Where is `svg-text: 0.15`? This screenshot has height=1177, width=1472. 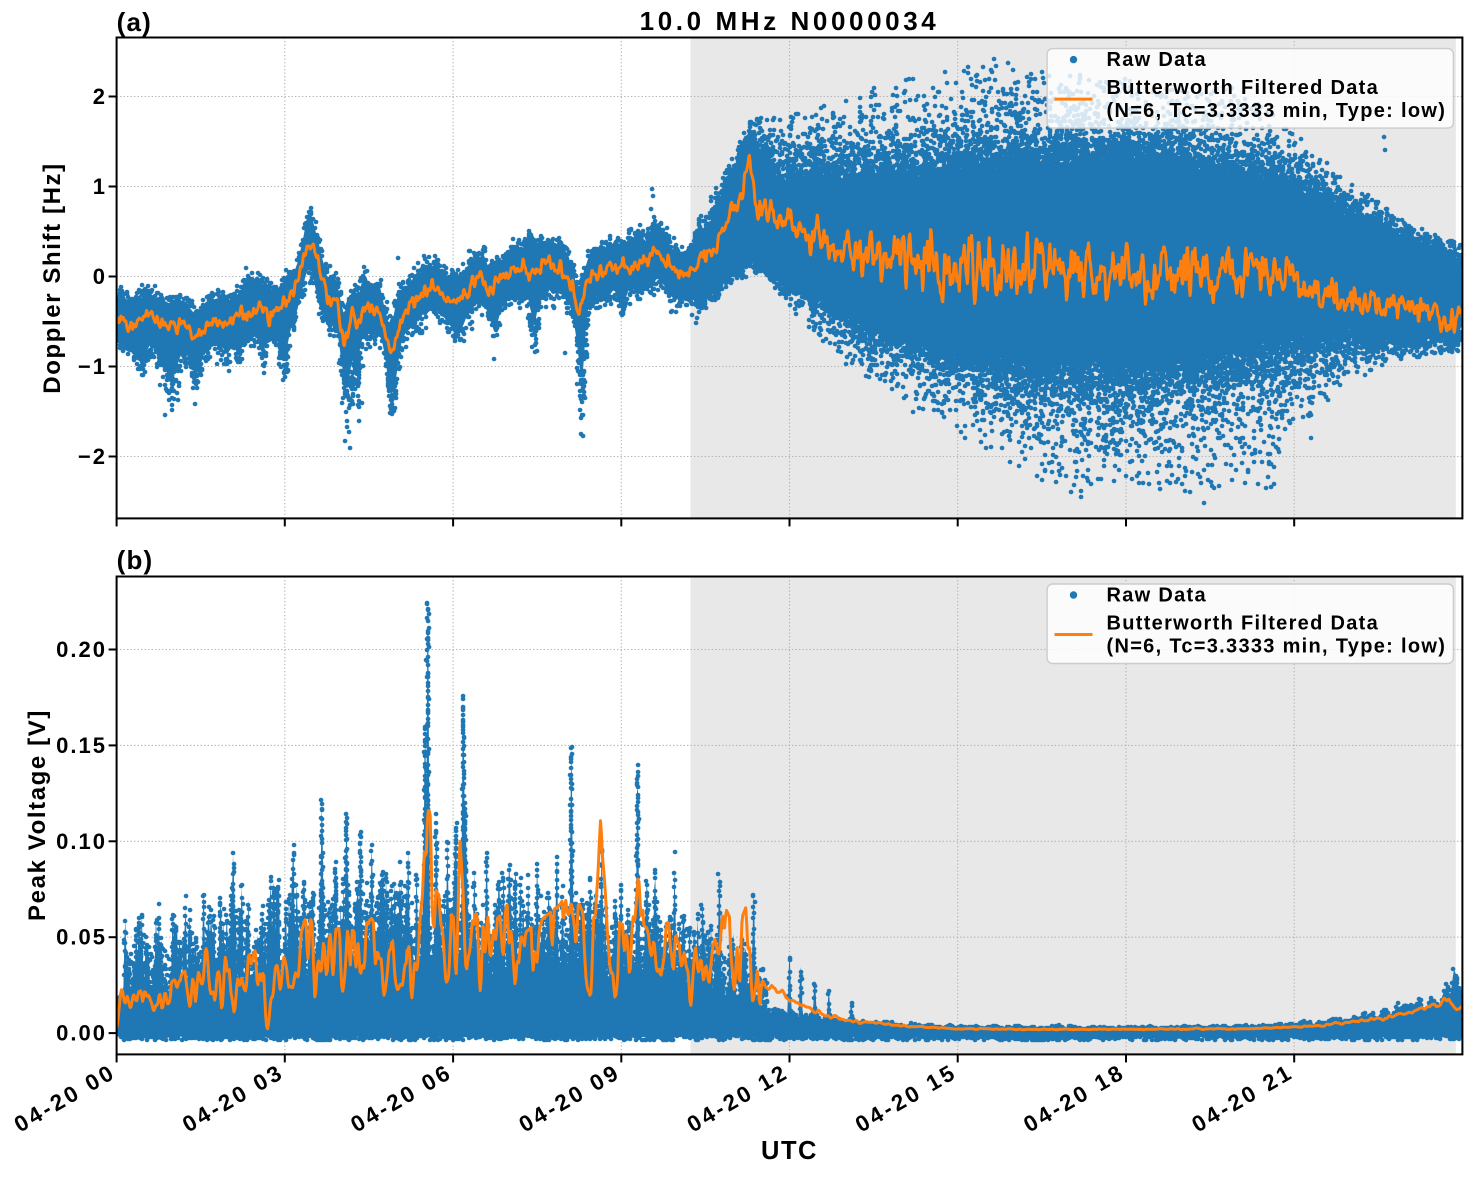 svg-text: 0.15 is located at coordinates (81, 745).